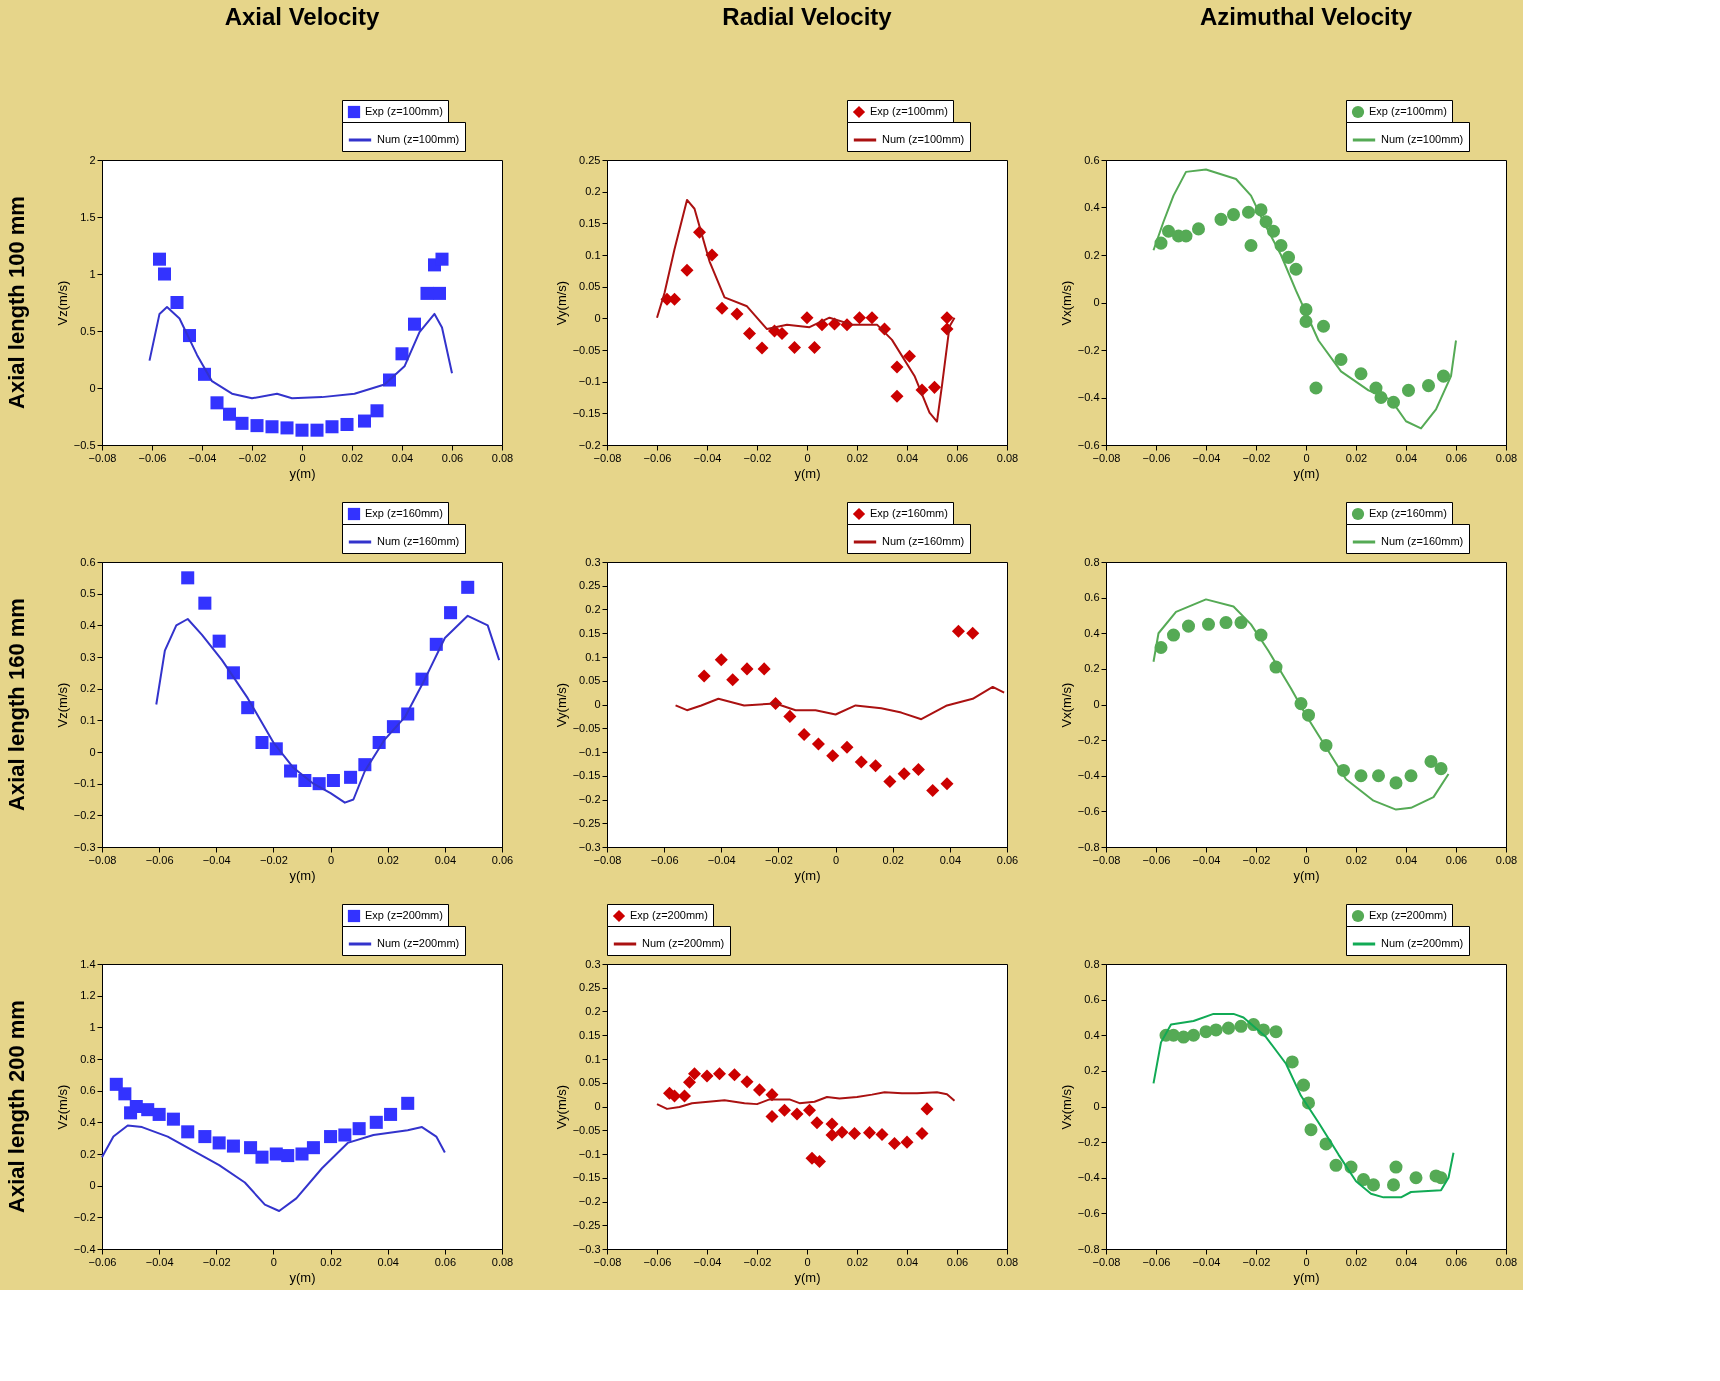  Describe the element at coordinates (1092, 561) in the screenshot. I see `y-tick-label: 0.8` at that location.